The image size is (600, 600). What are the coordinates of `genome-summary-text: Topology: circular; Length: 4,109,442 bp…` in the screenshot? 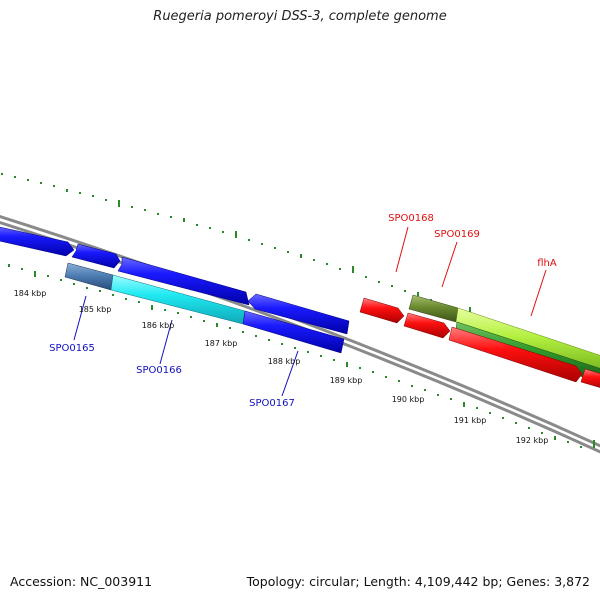 It's located at (418, 581).